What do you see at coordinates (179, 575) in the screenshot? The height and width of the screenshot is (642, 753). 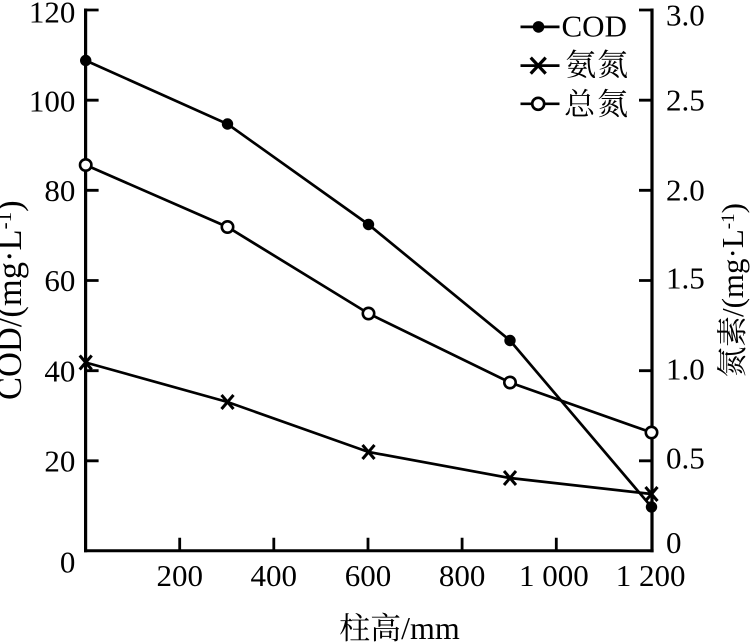 I see `svg-text: 200` at bounding box center [179, 575].